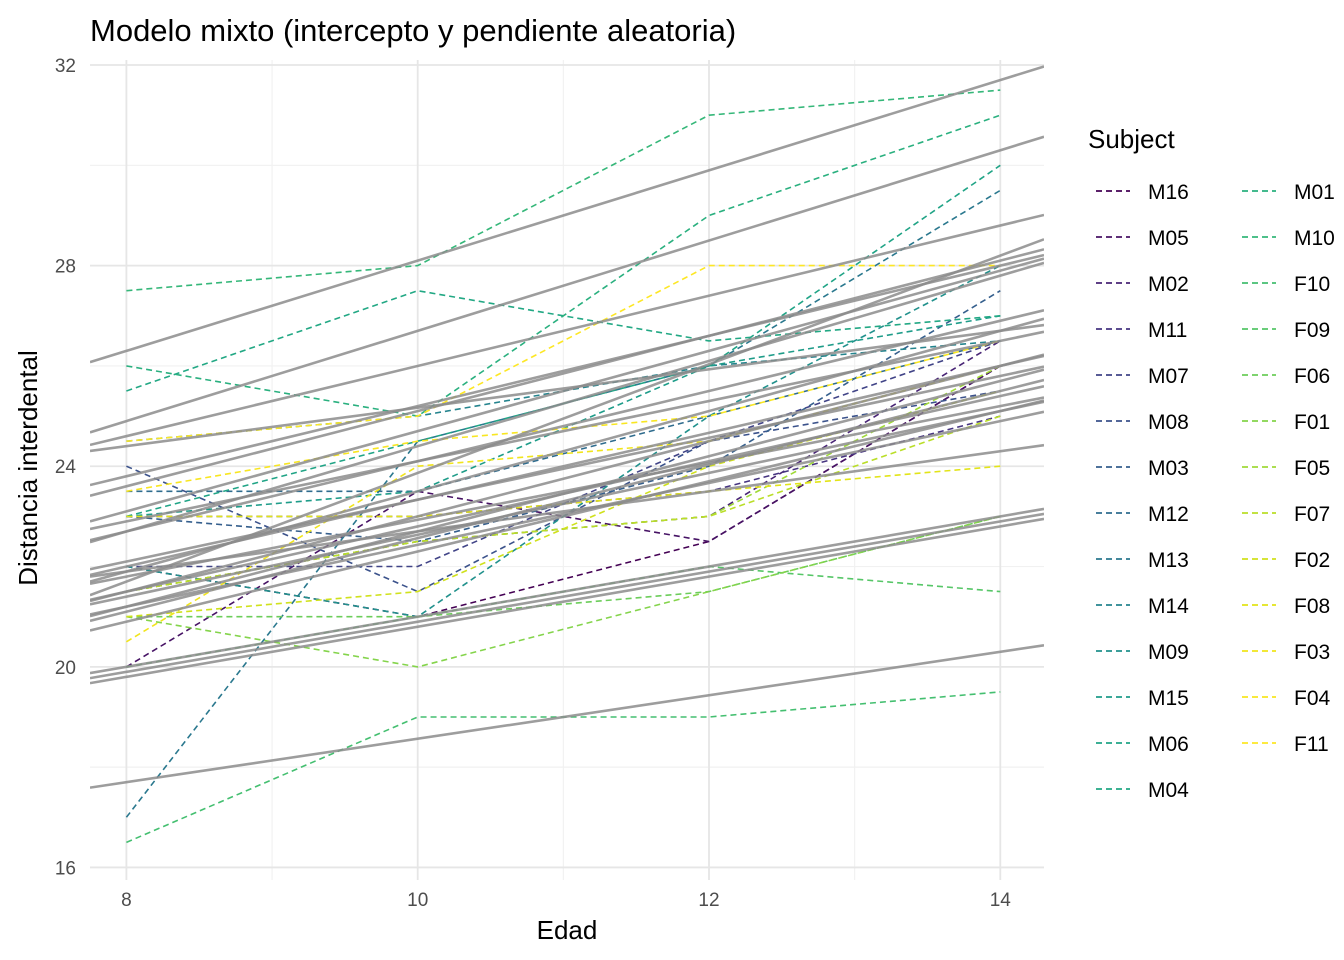  I want to click on legend-item-f06: F06, so click(1286, 376).